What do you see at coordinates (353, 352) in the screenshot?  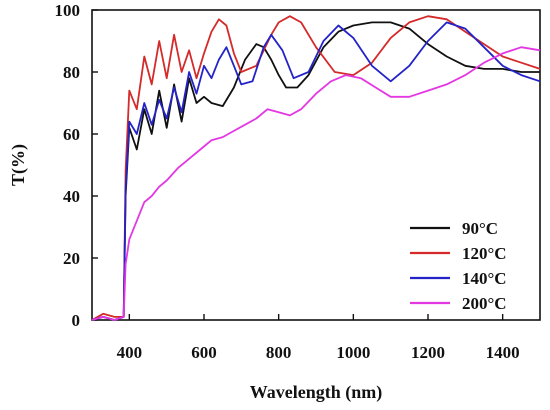 I see `x-tick-label: 1000` at bounding box center [353, 352].